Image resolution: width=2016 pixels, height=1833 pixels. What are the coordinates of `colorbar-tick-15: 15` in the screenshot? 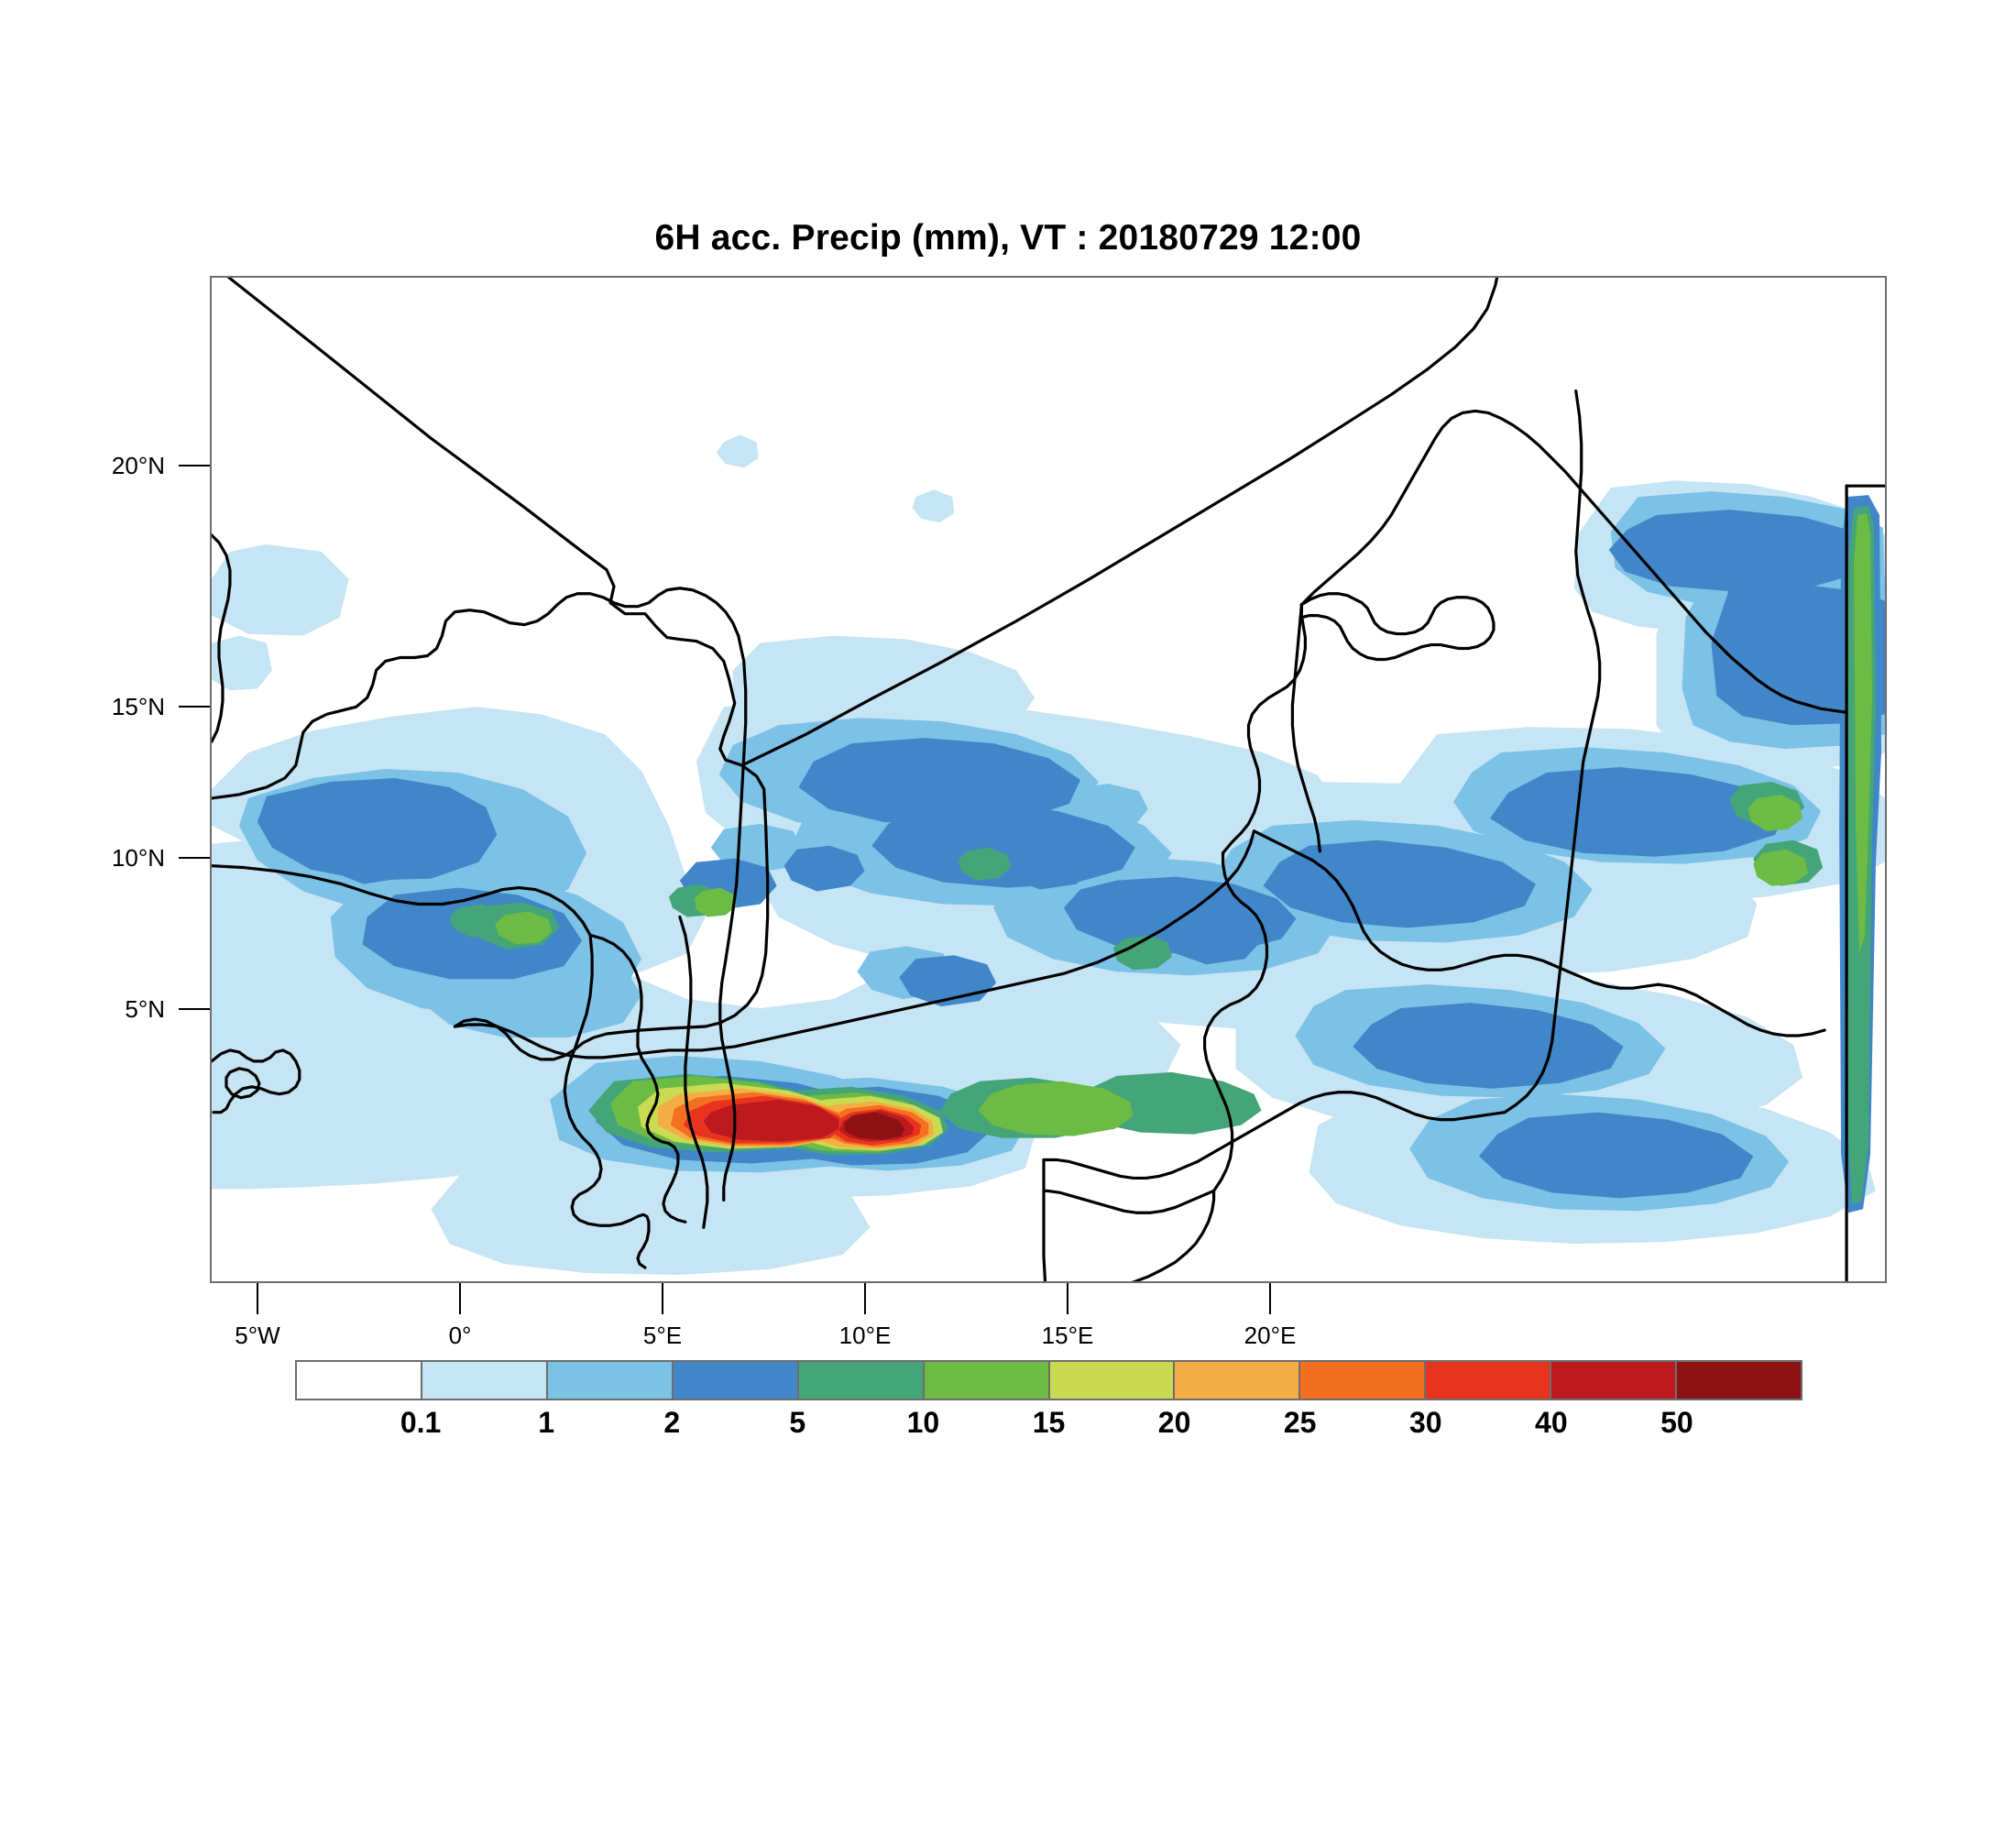 It's located at (1049, 1422).